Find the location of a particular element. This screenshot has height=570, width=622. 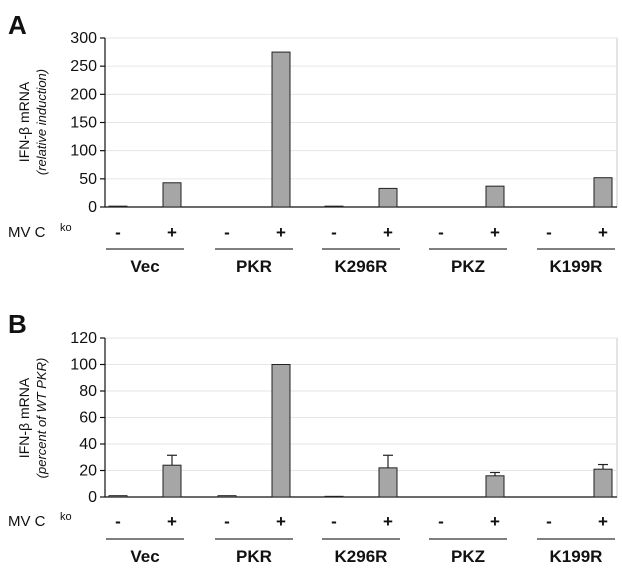

panel-letter: B is located at coordinates (17, 324).